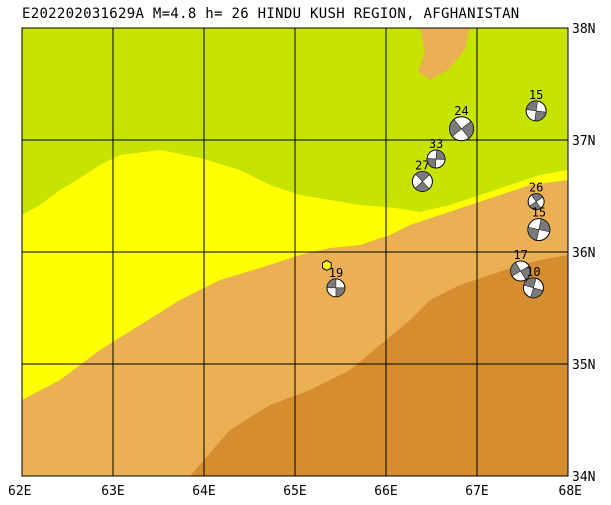  I want to click on beachball-mechanism: 24, so click(462, 123).